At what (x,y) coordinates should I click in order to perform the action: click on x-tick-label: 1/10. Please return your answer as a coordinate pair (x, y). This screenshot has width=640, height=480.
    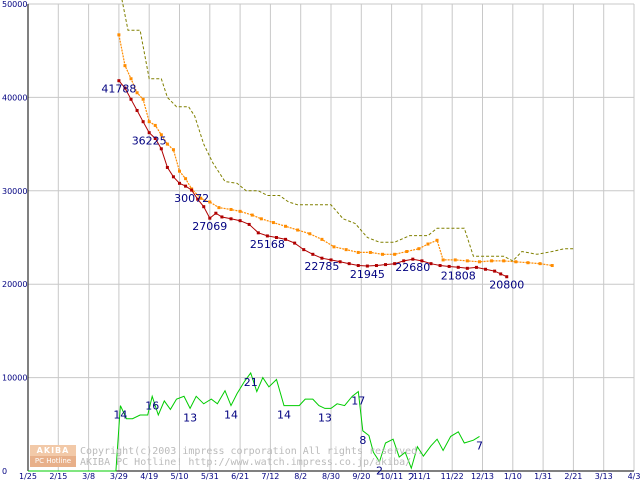
    Looking at the image, I should click on (513, 476).